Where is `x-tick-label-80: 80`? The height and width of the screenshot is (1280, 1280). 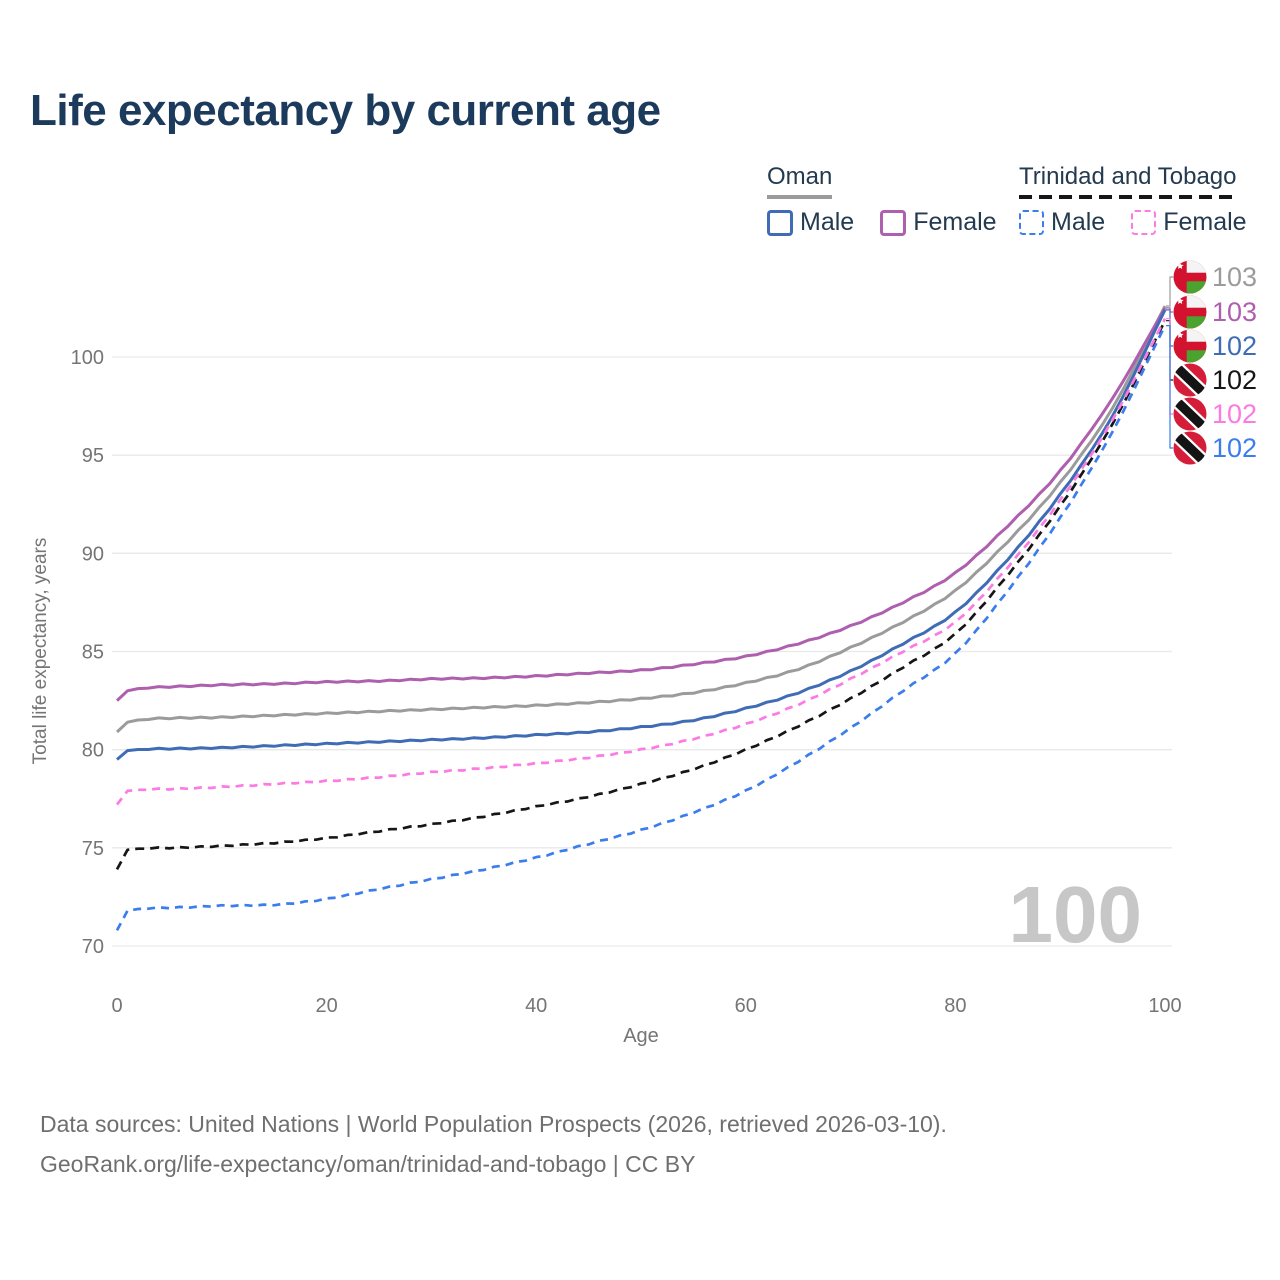 x-tick-label-80: 80 is located at coordinates (955, 1006).